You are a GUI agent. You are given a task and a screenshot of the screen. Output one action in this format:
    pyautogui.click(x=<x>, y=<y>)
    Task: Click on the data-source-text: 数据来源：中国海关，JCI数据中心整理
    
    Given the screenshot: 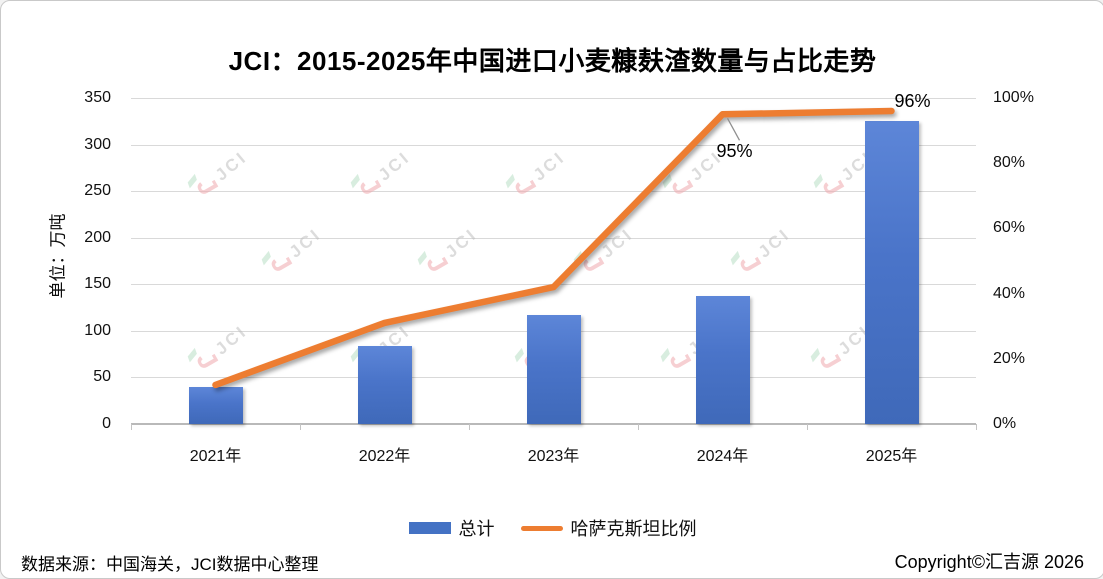 What is the action you would take?
    pyautogui.click(x=170, y=564)
    